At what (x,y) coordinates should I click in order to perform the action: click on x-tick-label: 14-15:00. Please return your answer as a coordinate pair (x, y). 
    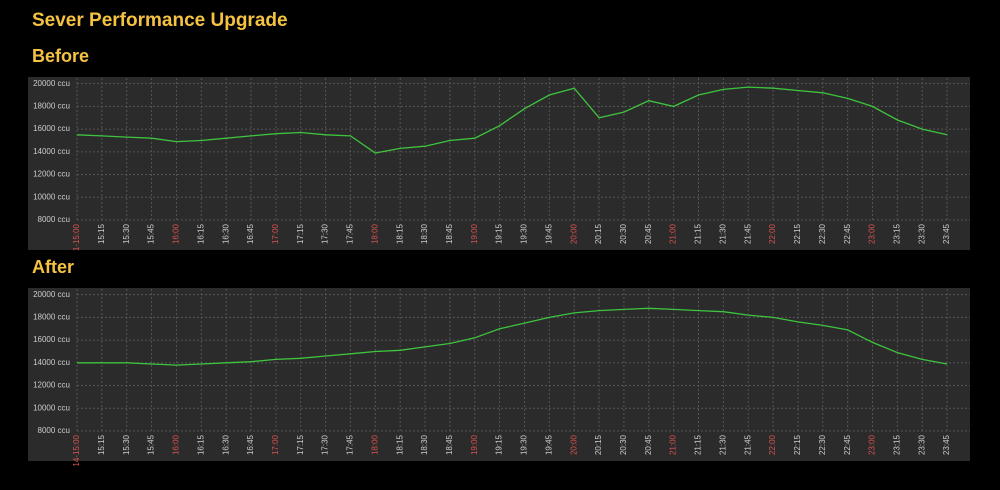
    Looking at the image, I should click on (76, 450).